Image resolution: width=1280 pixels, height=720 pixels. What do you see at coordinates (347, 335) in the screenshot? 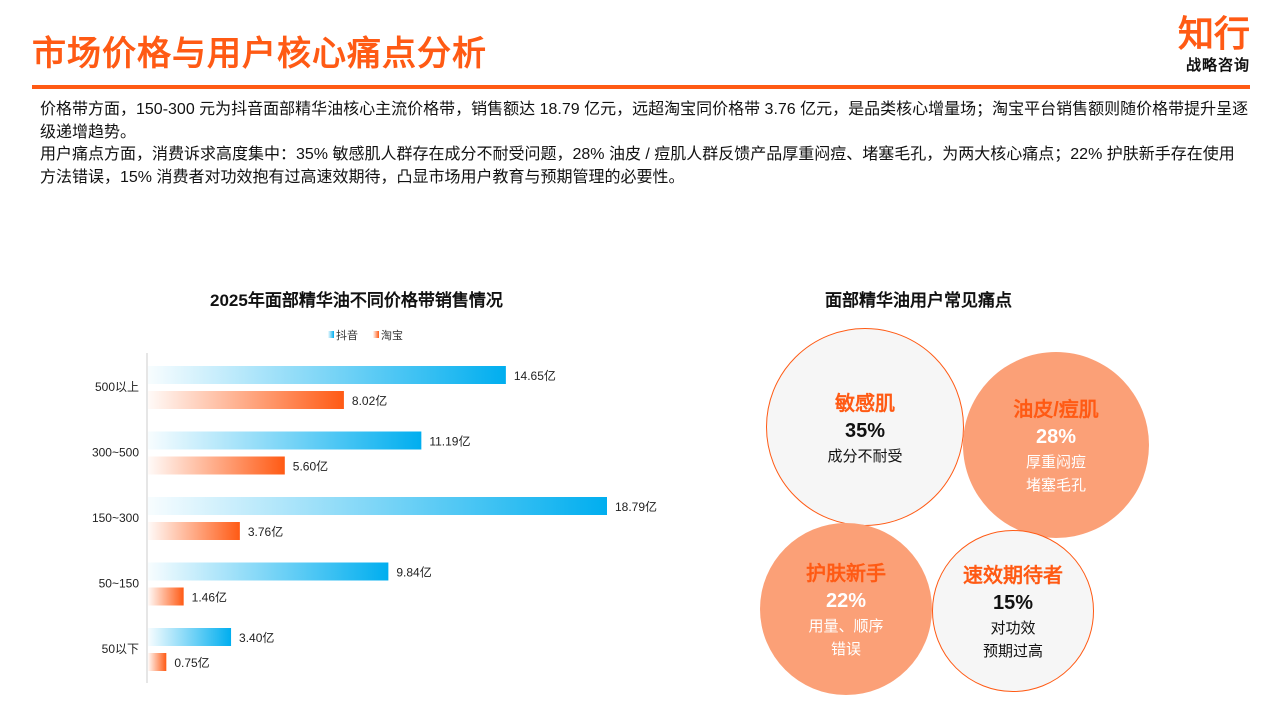
I see `legend-label-0: 抖音` at bounding box center [347, 335].